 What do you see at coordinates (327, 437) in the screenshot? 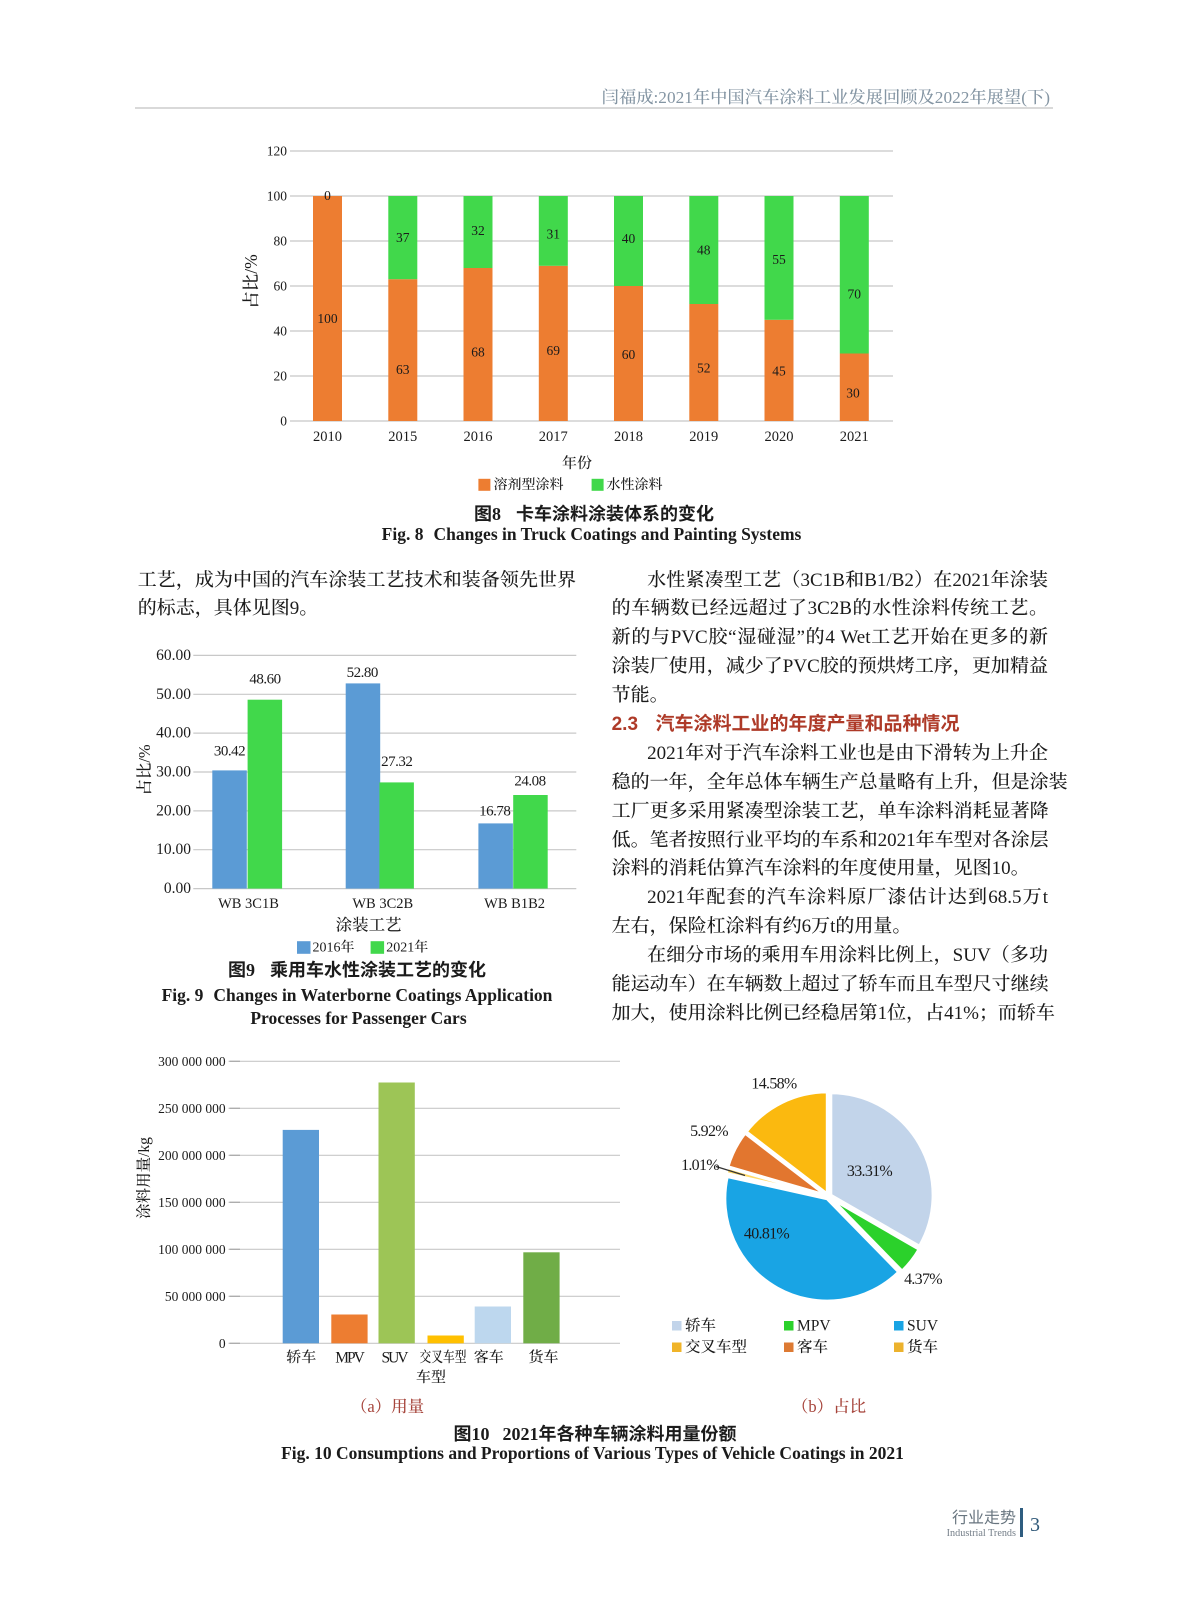
I see `svg-text: 2010` at bounding box center [327, 437].